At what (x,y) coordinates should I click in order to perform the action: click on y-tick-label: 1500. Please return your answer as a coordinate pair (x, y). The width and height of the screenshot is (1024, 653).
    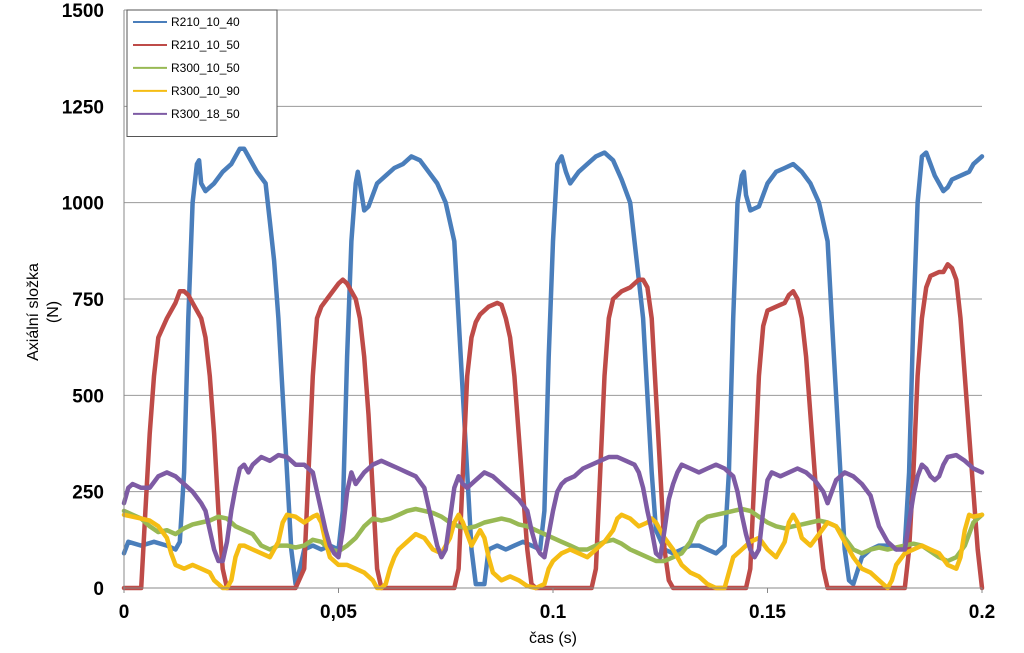
    Looking at the image, I should click on (83, 11).